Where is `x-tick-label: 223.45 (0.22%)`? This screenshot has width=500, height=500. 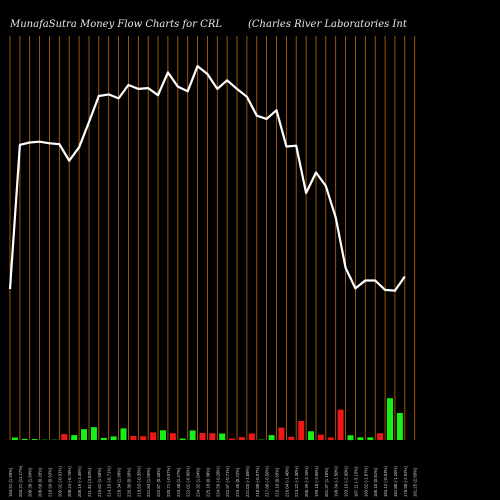 x-tick-label: 223.45 (0.22%) is located at coordinates (237, 482).